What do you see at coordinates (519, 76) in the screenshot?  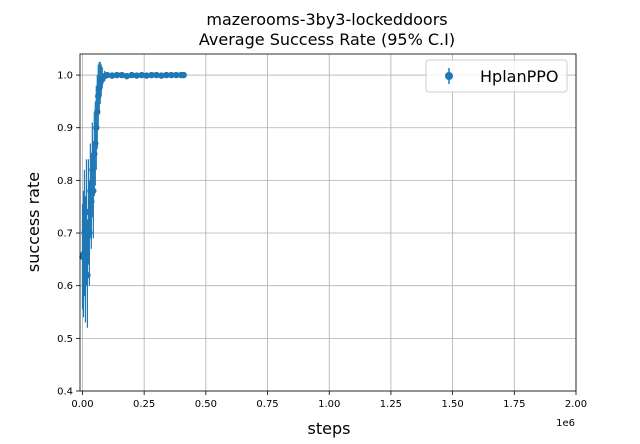 I see `legend-label: HplanPPO` at bounding box center [519, 76].